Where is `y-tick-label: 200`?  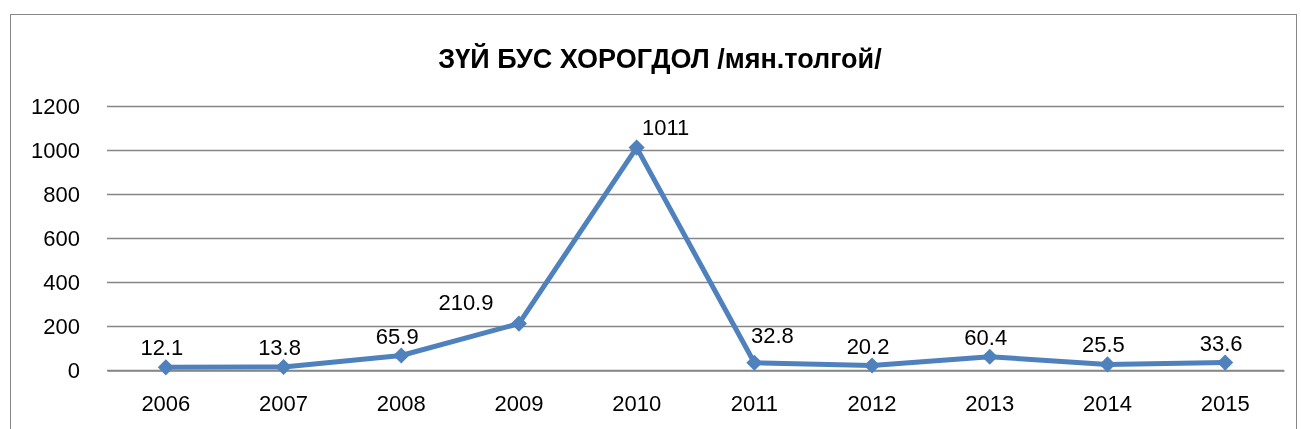 y-tick-label: 200 is located at coordinates (61, 326).